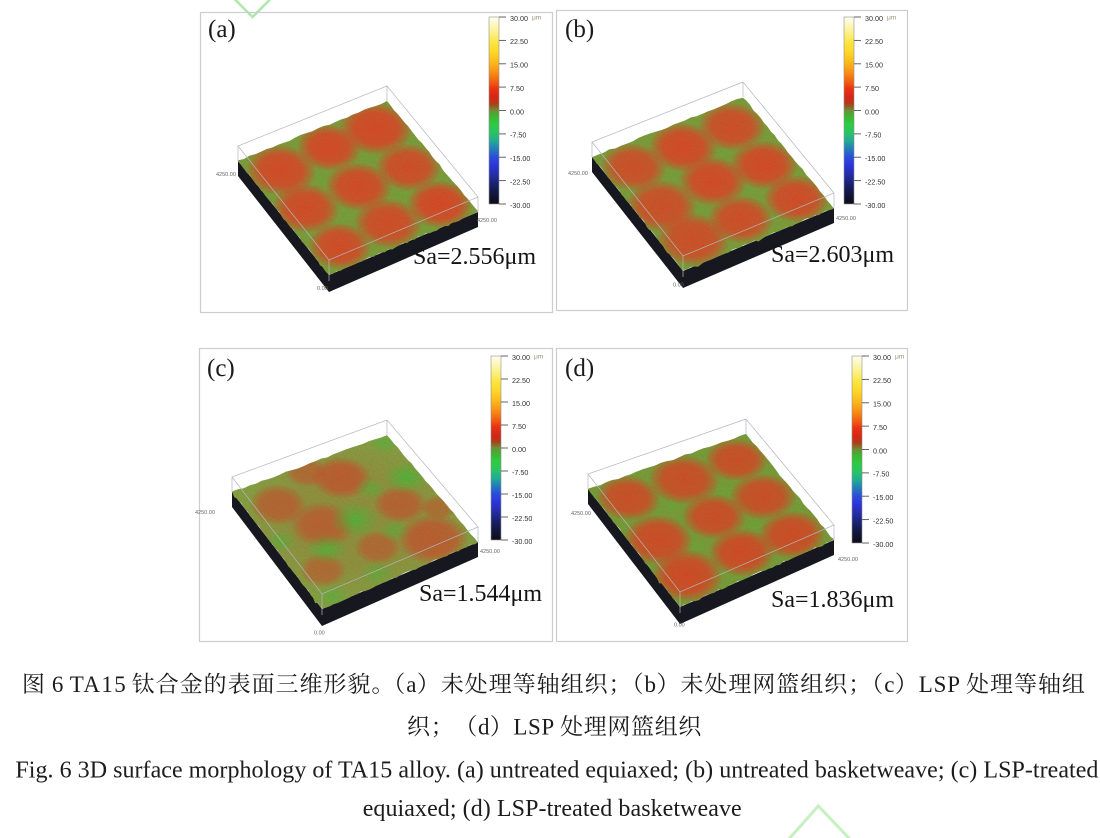 The height and width of the screenshot is (838, 1100). What do you see at coordinates (832, 255) in the screenshot?
I see `svg-text: Sa=2.603μm` at bounding box center [832, 255].